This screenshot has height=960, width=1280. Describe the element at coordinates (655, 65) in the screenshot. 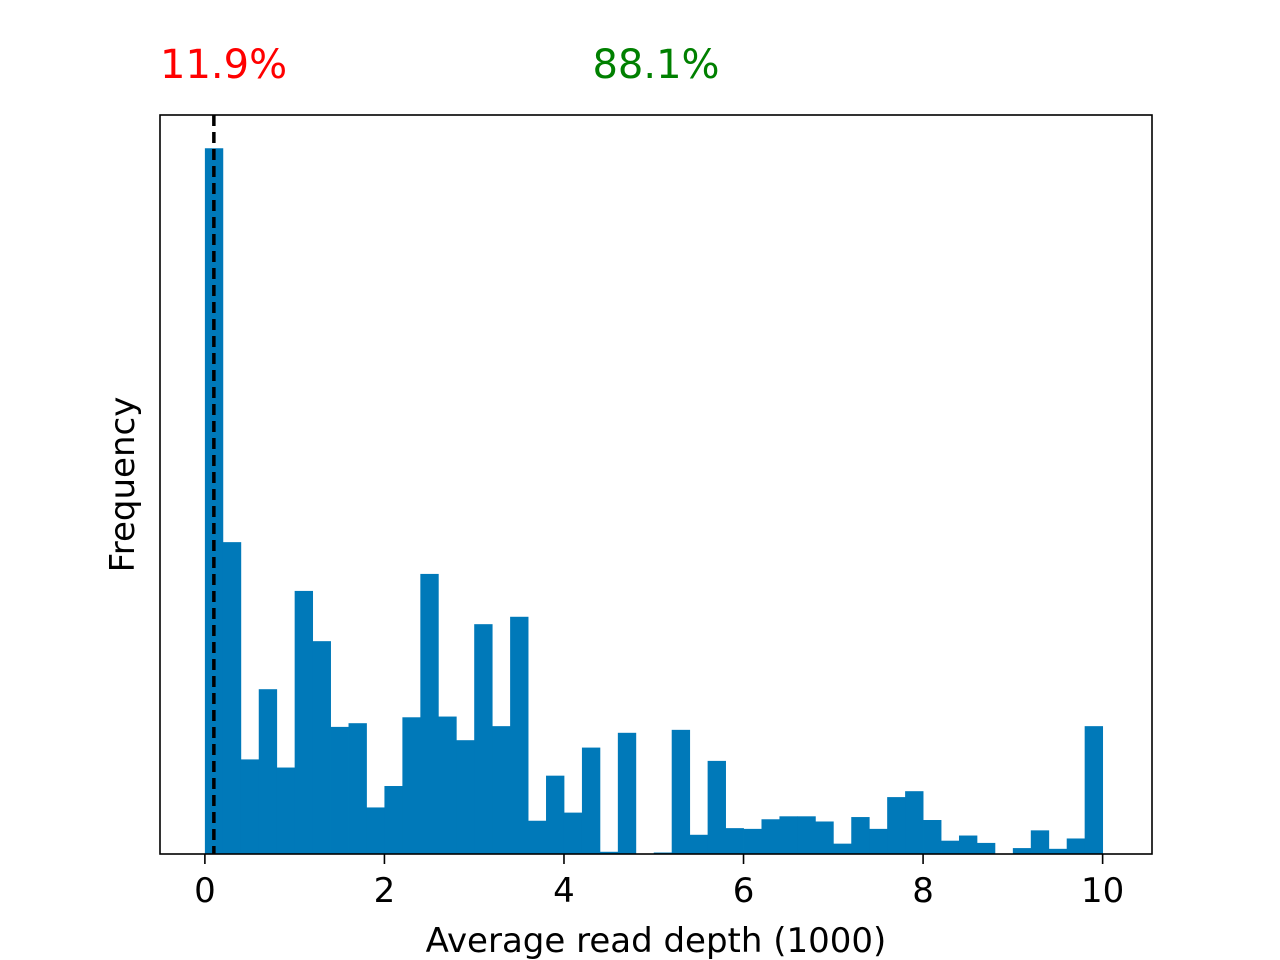

I see `above-threshold-percent: 88.1%` at that location.